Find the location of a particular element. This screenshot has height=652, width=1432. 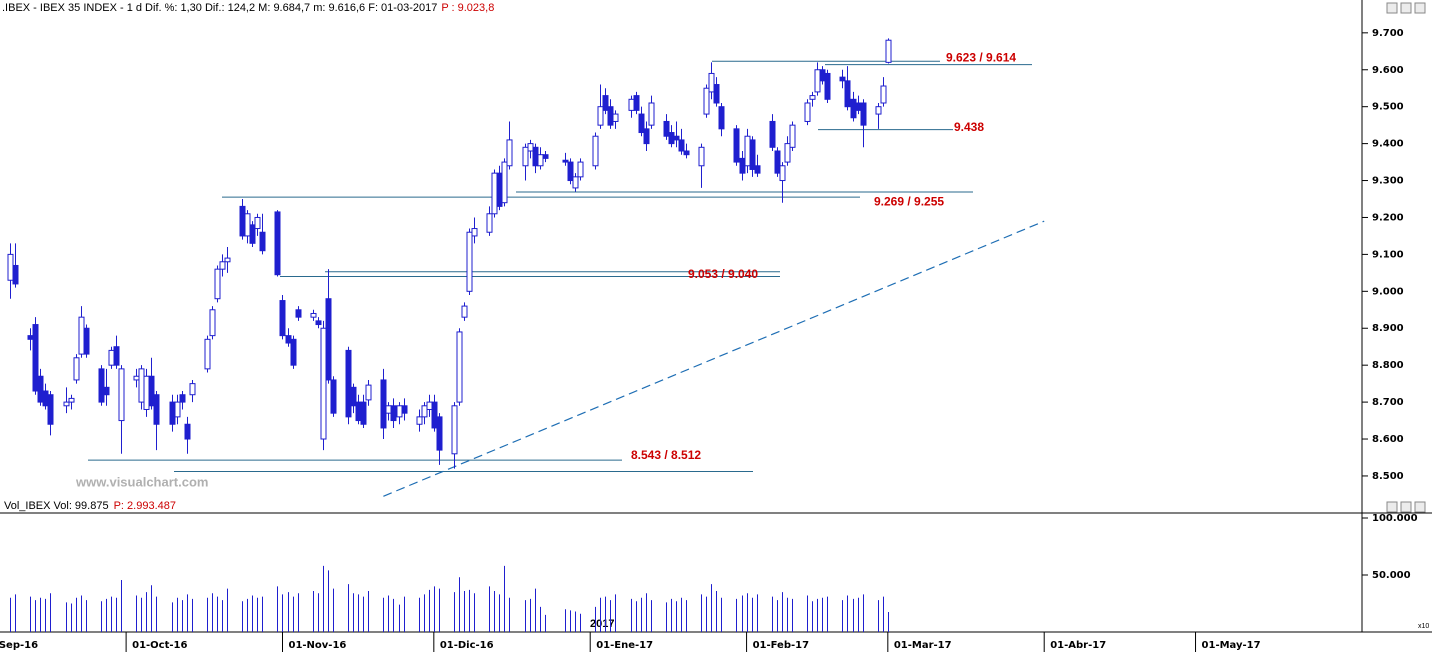

watermark: www.visualchart.com is located at coordinates (141, 481).